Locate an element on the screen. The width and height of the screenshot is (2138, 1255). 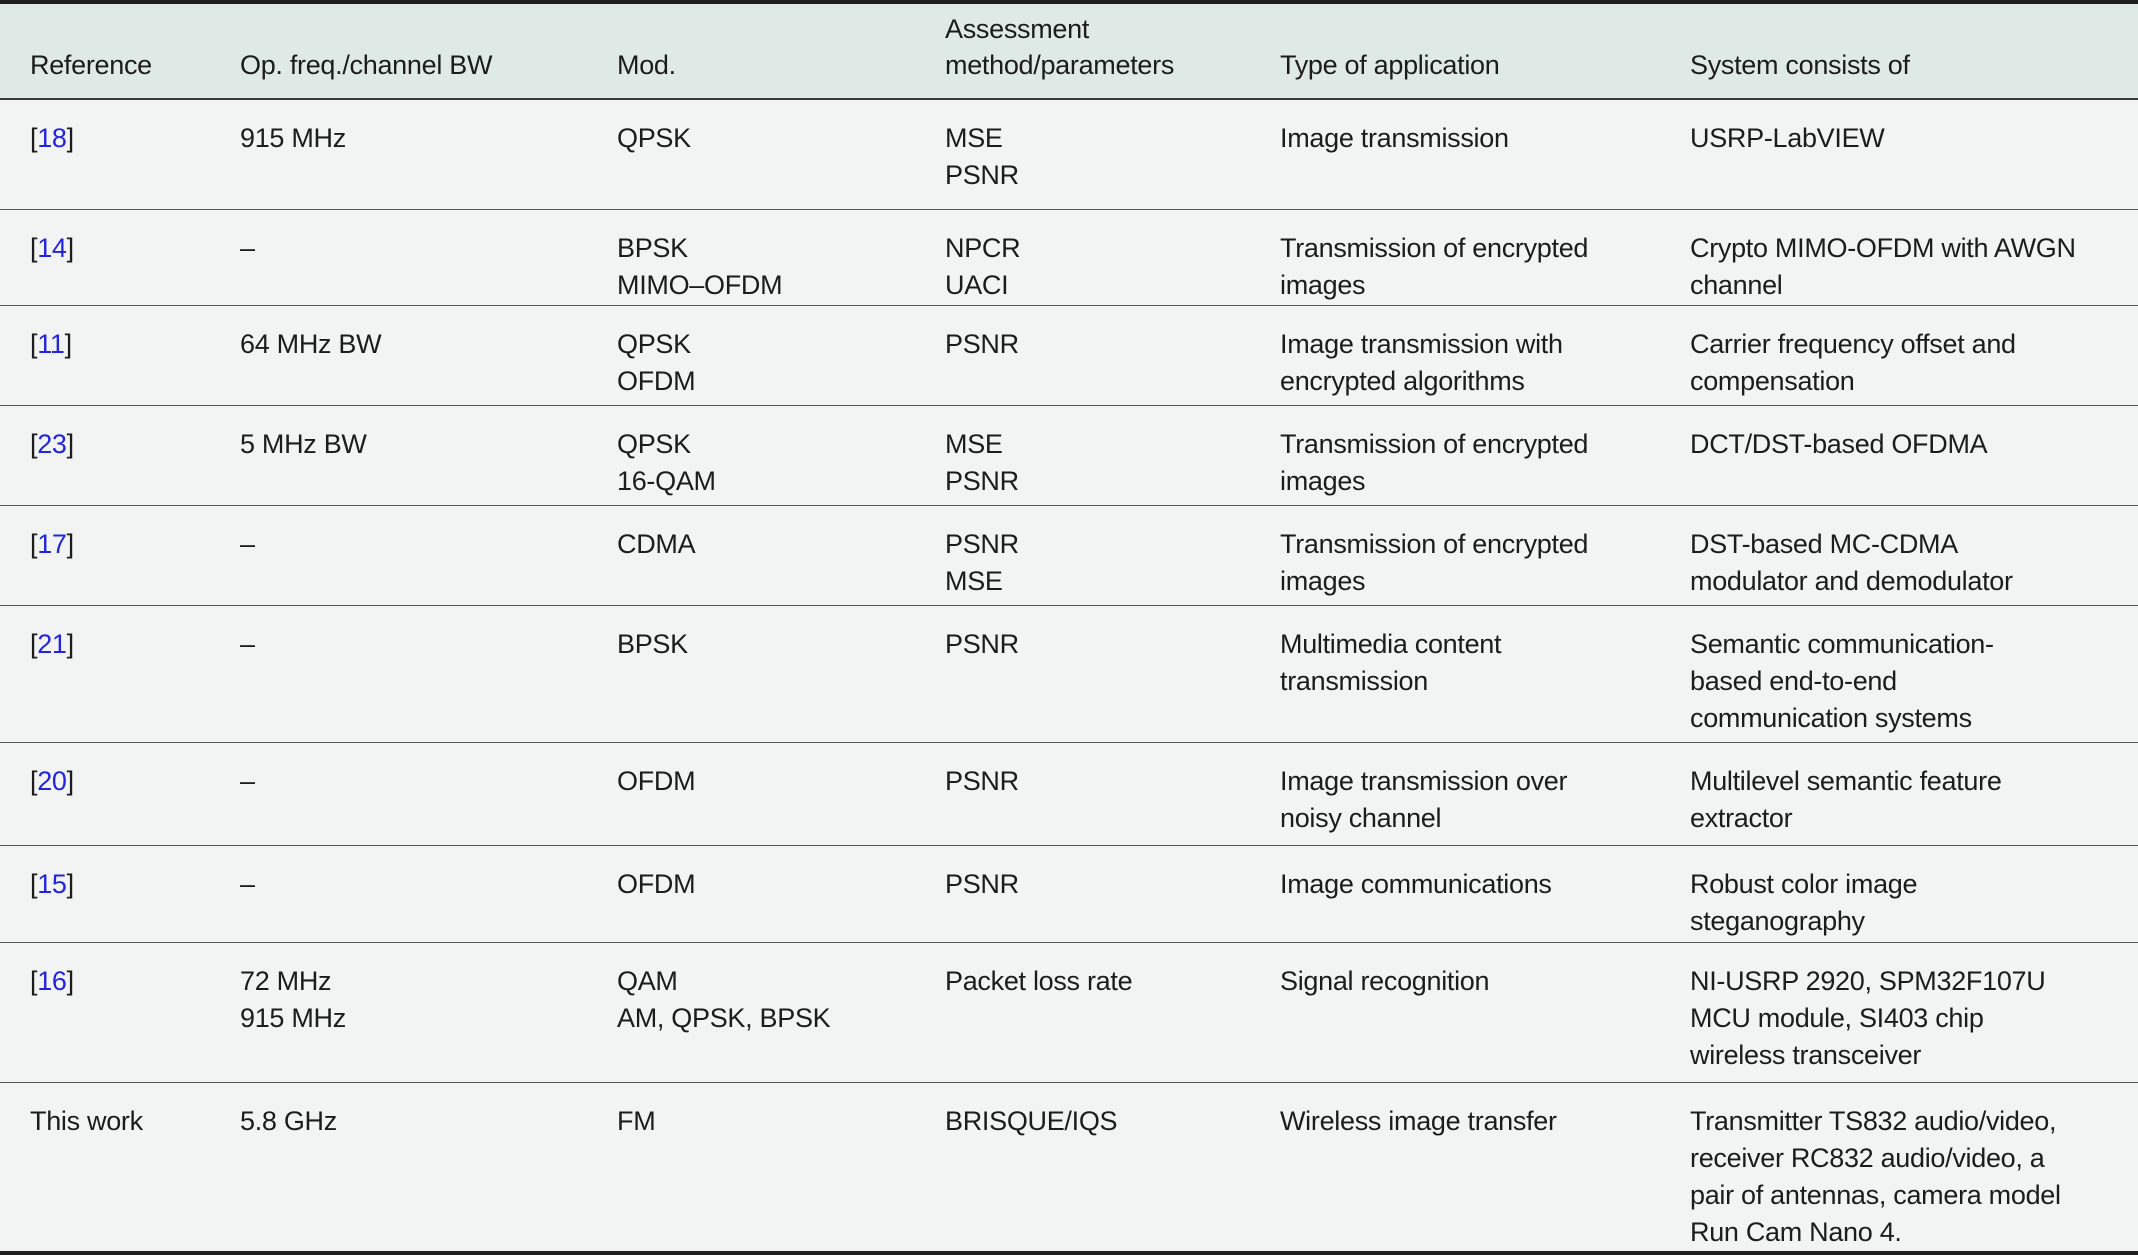
mod-cell: FM is located at coordinates (636, 1120).